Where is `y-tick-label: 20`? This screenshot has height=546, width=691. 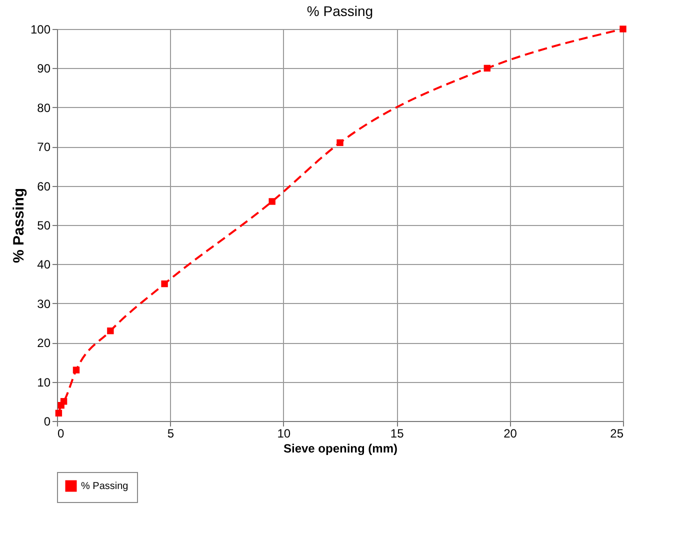 y-tick-label: 20 is located at coordinates (44, 343).